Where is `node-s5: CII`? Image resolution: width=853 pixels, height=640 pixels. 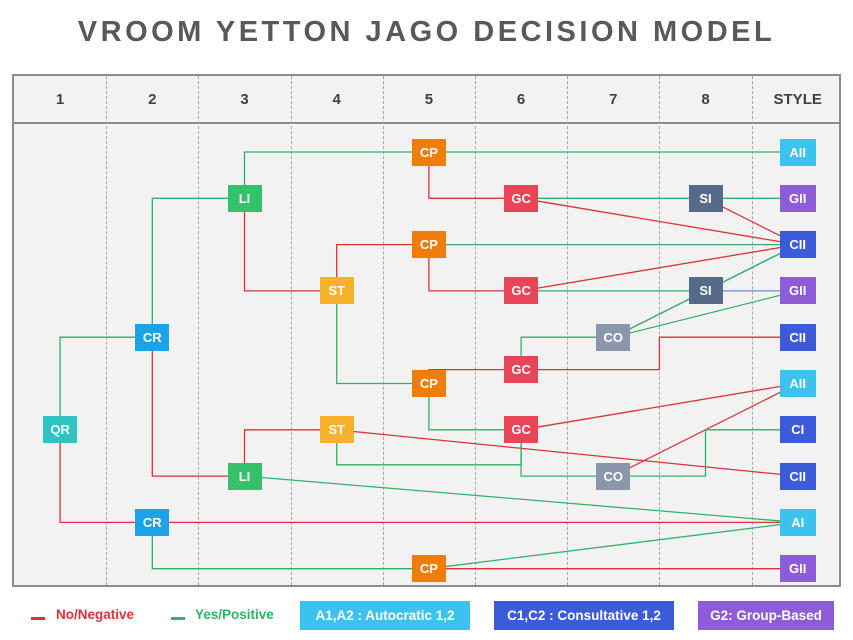
node-s5: CII is located at coordinates (797, 337).